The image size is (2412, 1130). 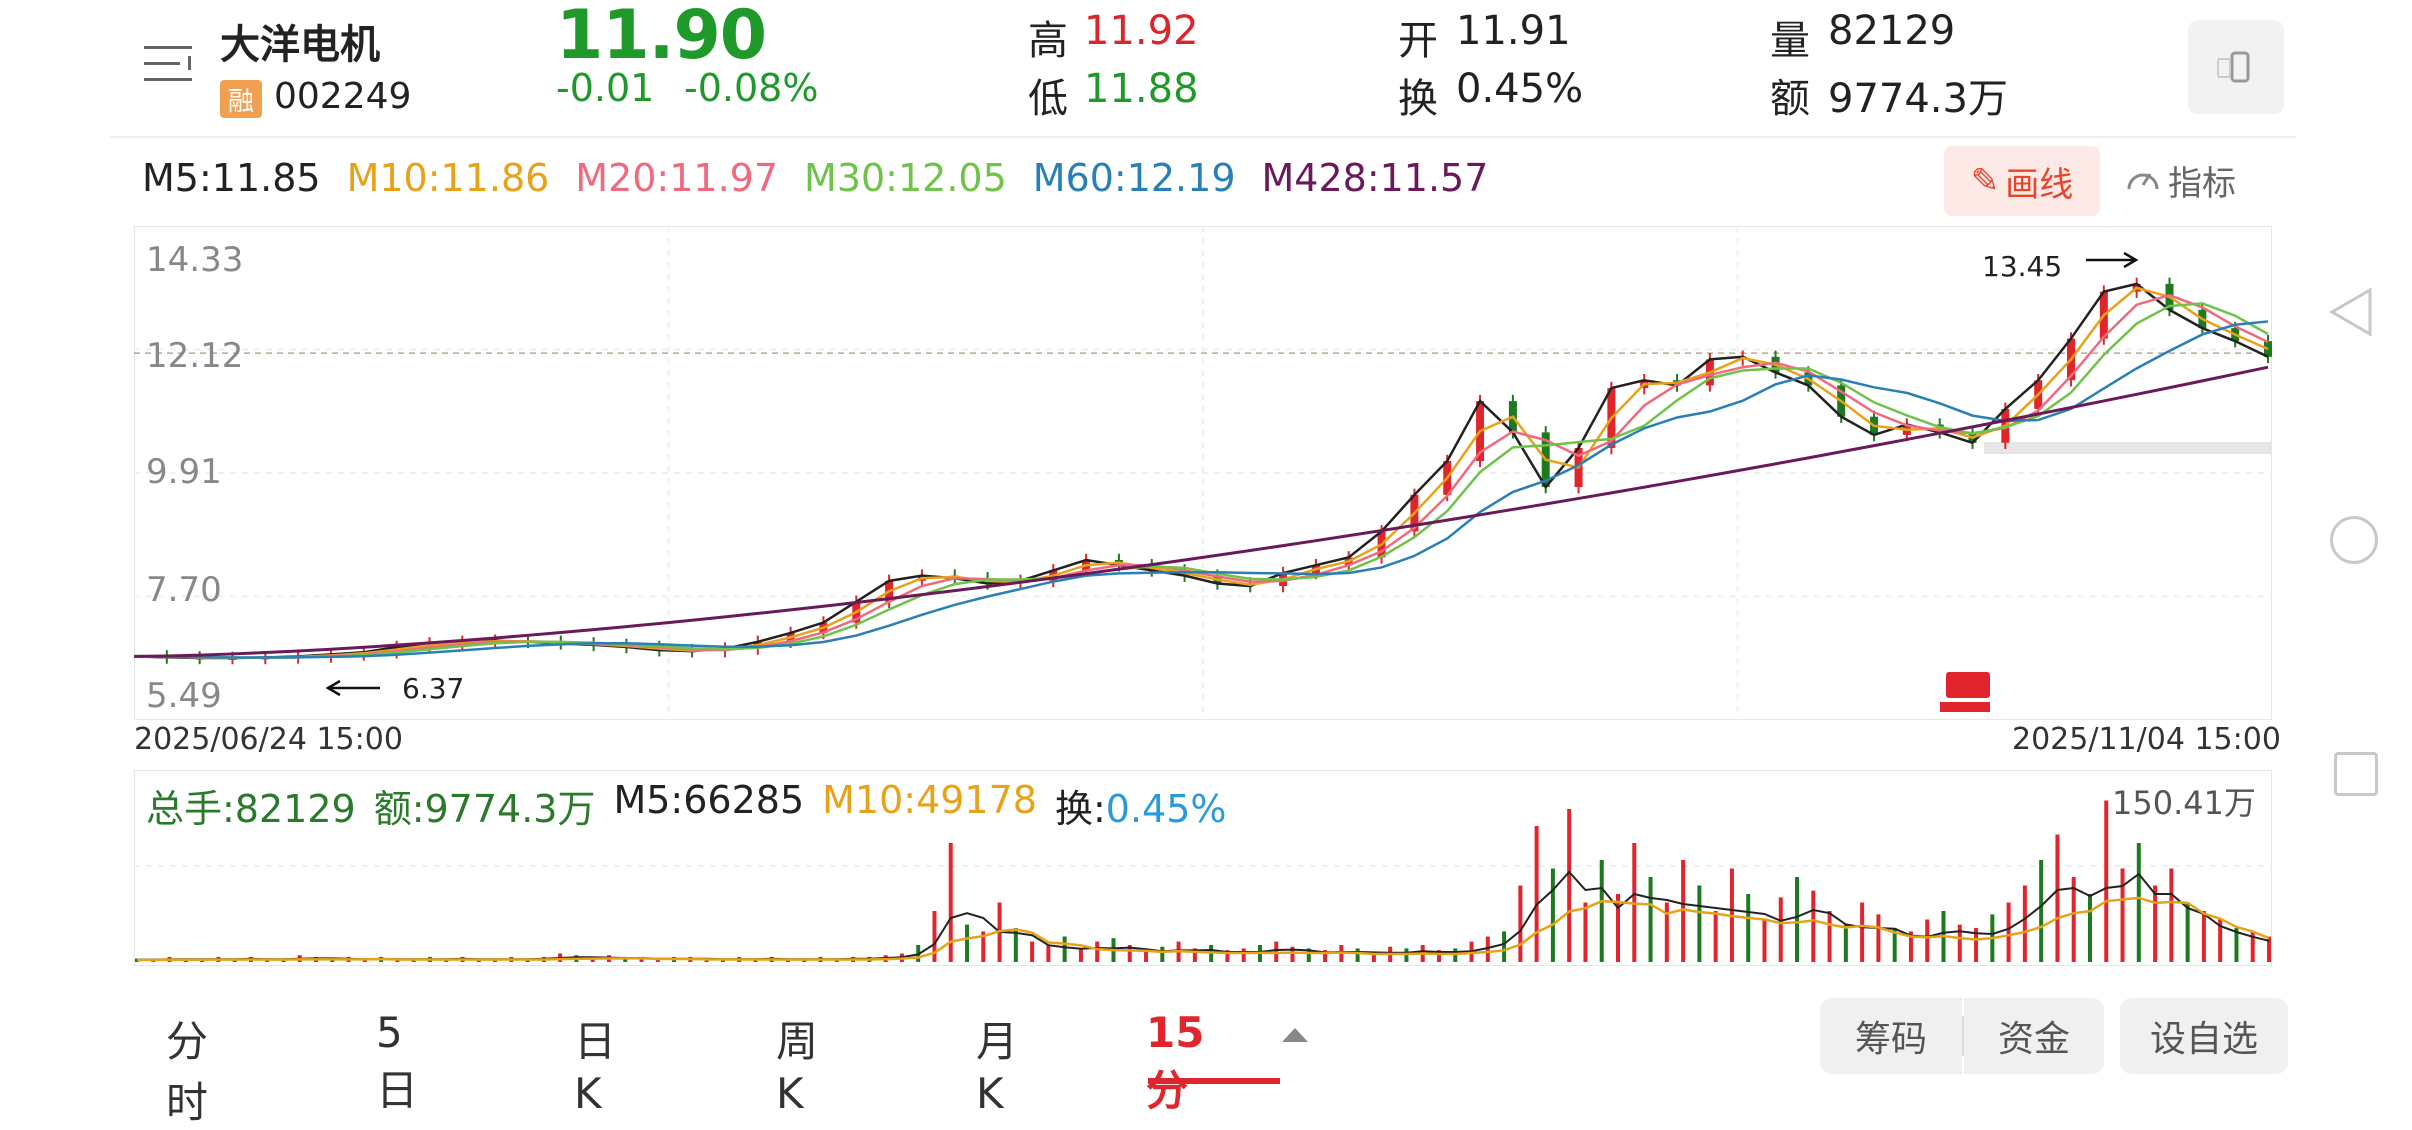 I want to click on max-arrow-head, so click(x=2131, y=260).